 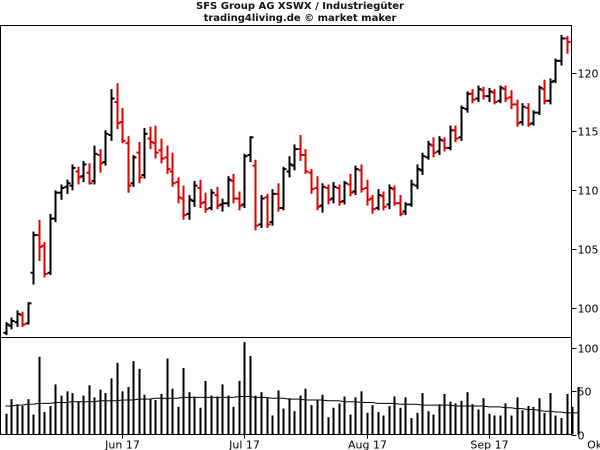 I want to click on price-tick-label: 115, so click(x=588, y=132).